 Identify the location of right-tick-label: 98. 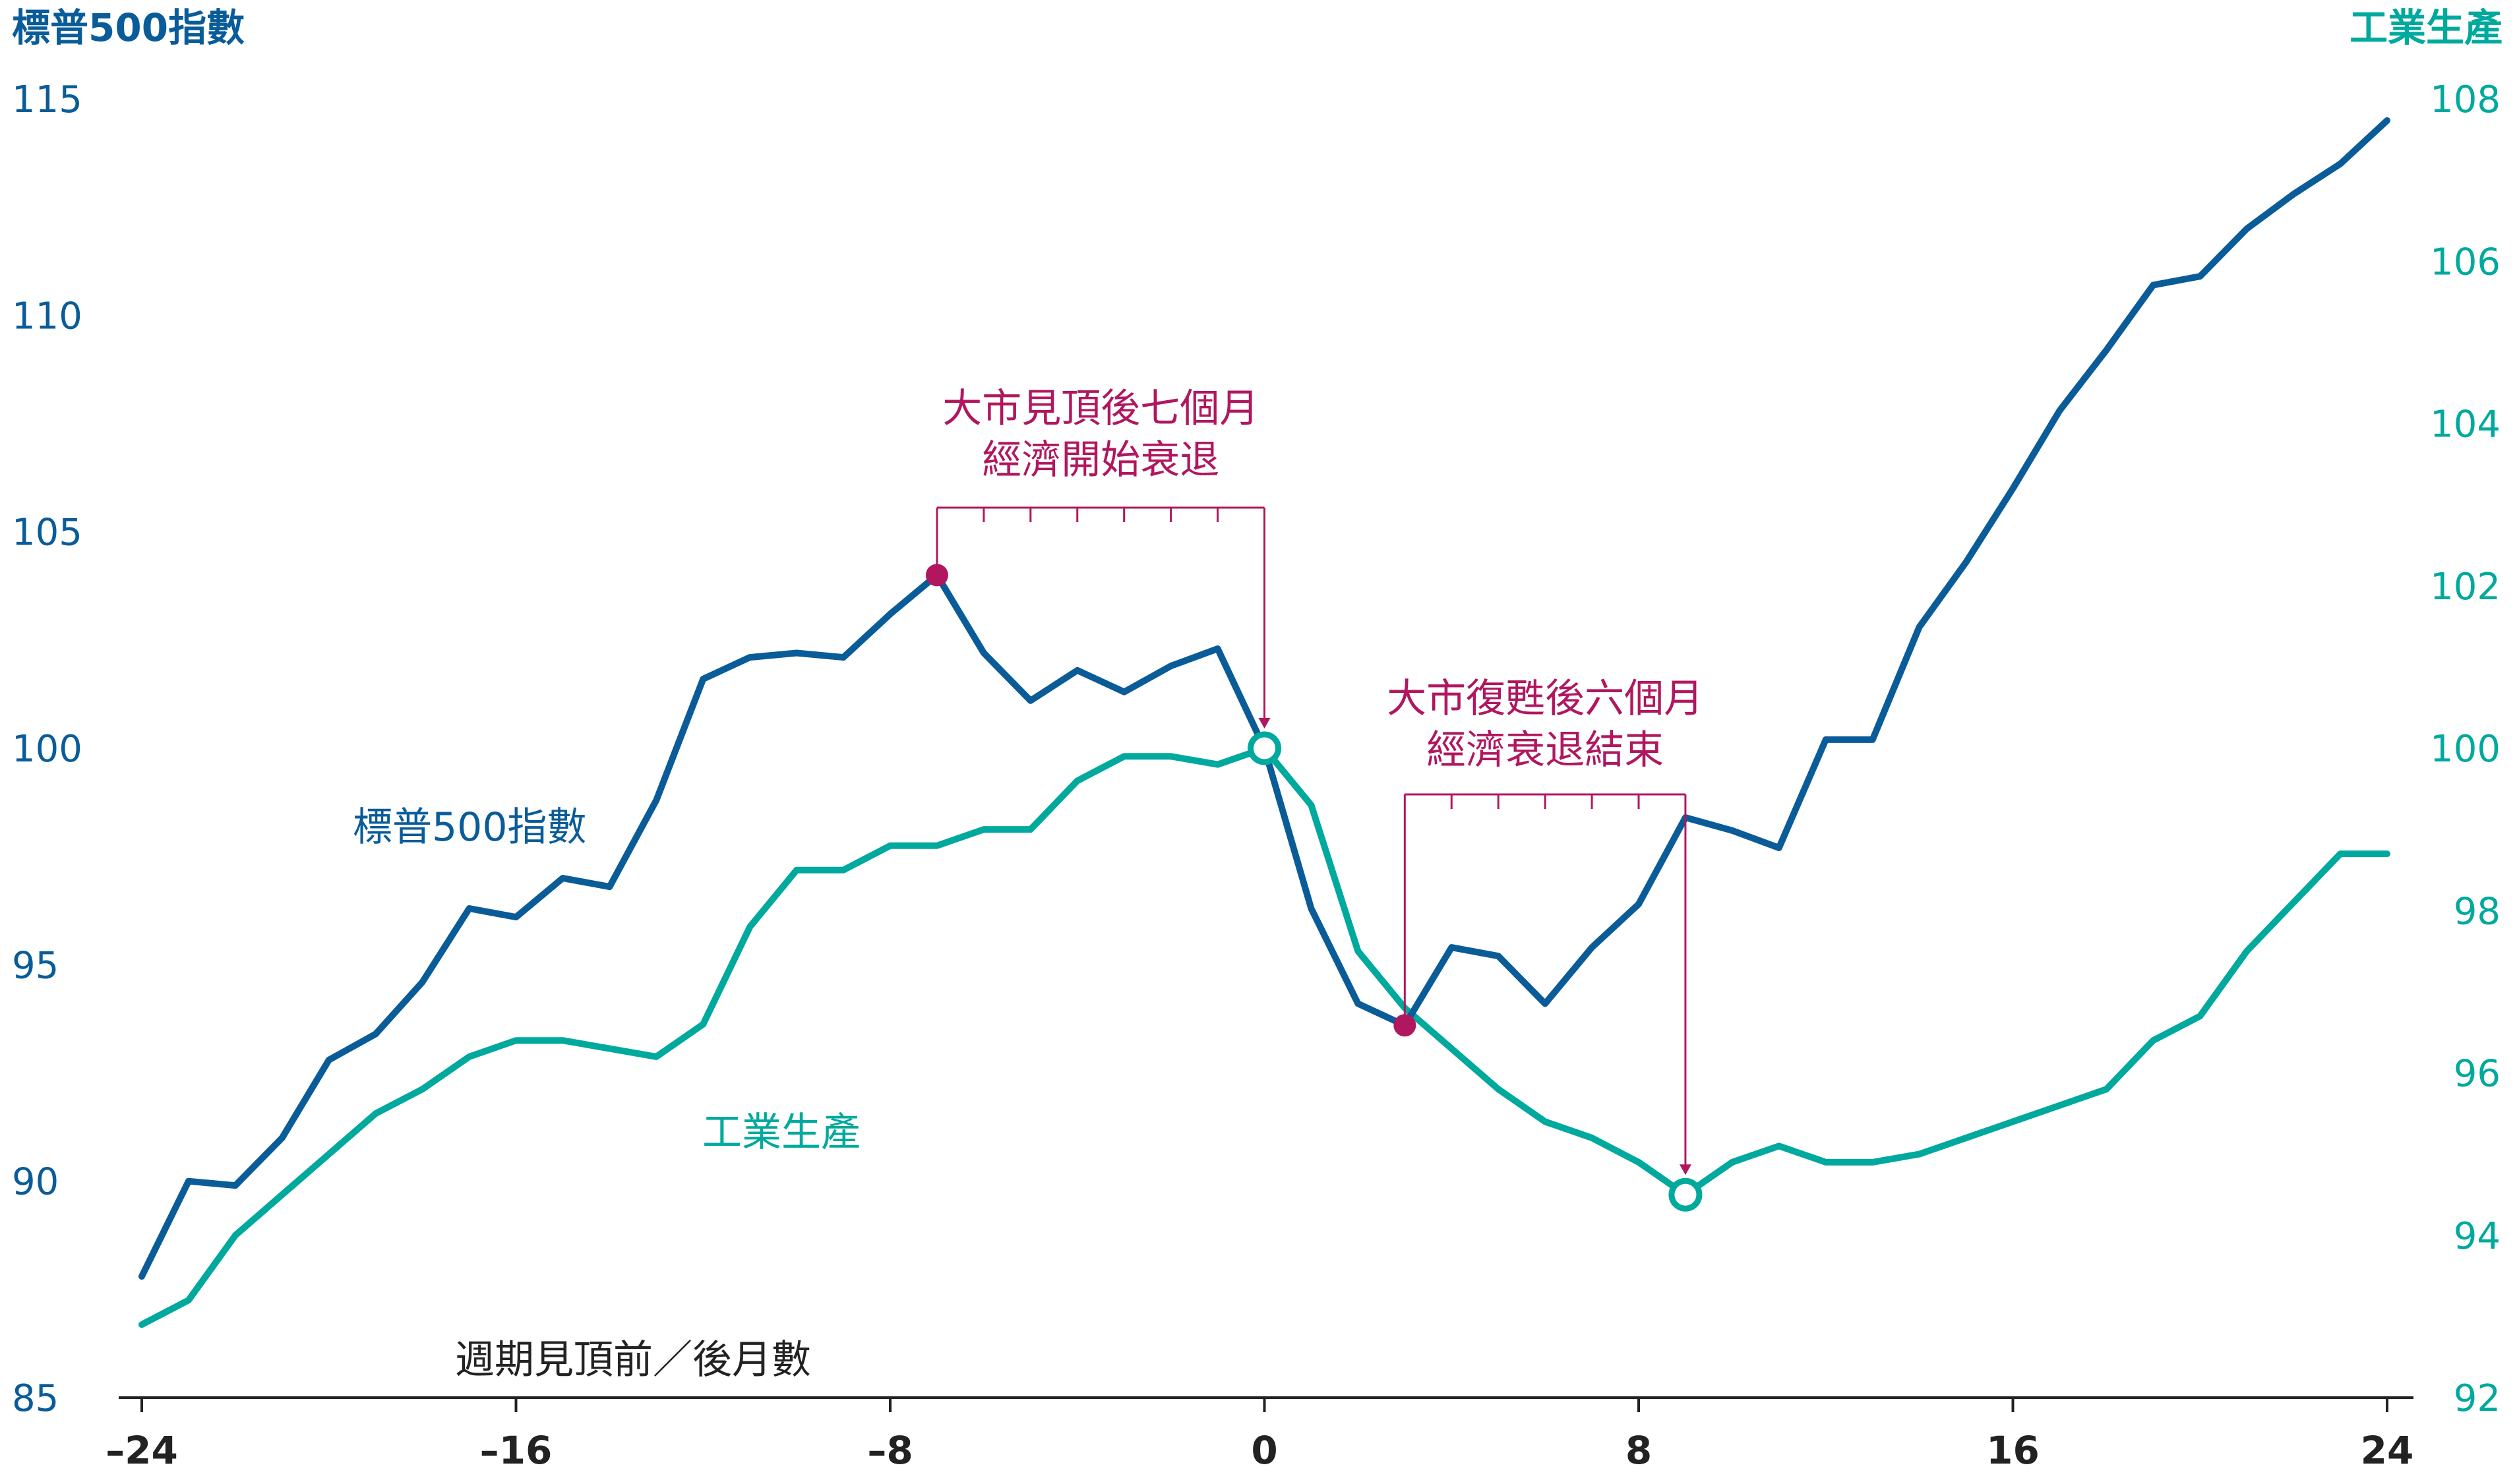
(2477, 911).